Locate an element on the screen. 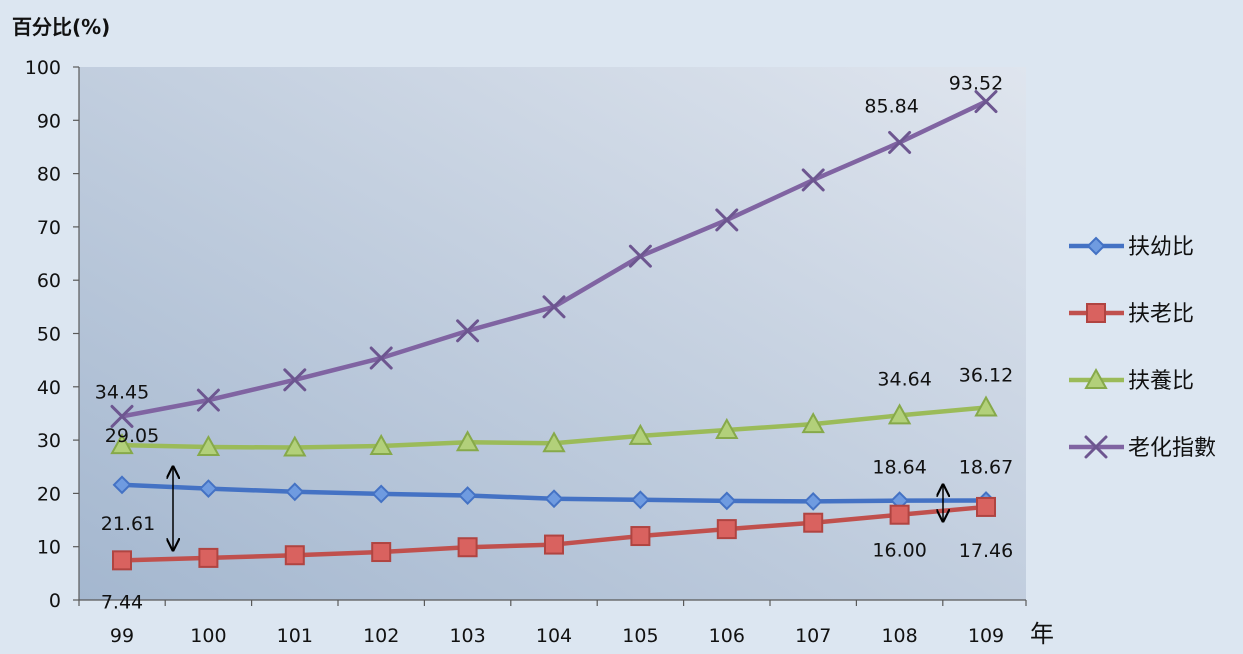  y-tick-label: 30 is located at coordinates (49, 441).